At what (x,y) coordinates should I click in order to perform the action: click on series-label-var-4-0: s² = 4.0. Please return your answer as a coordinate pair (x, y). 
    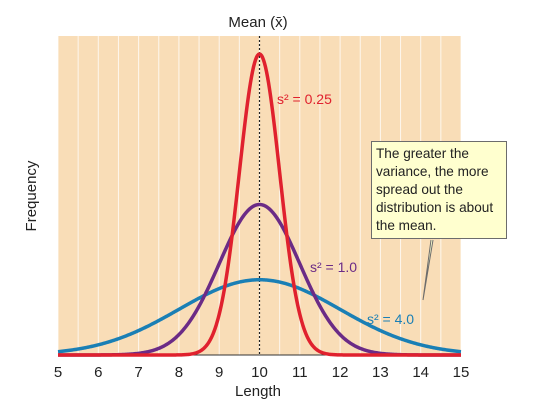
    Looking at the image, I should click on (390, 319).